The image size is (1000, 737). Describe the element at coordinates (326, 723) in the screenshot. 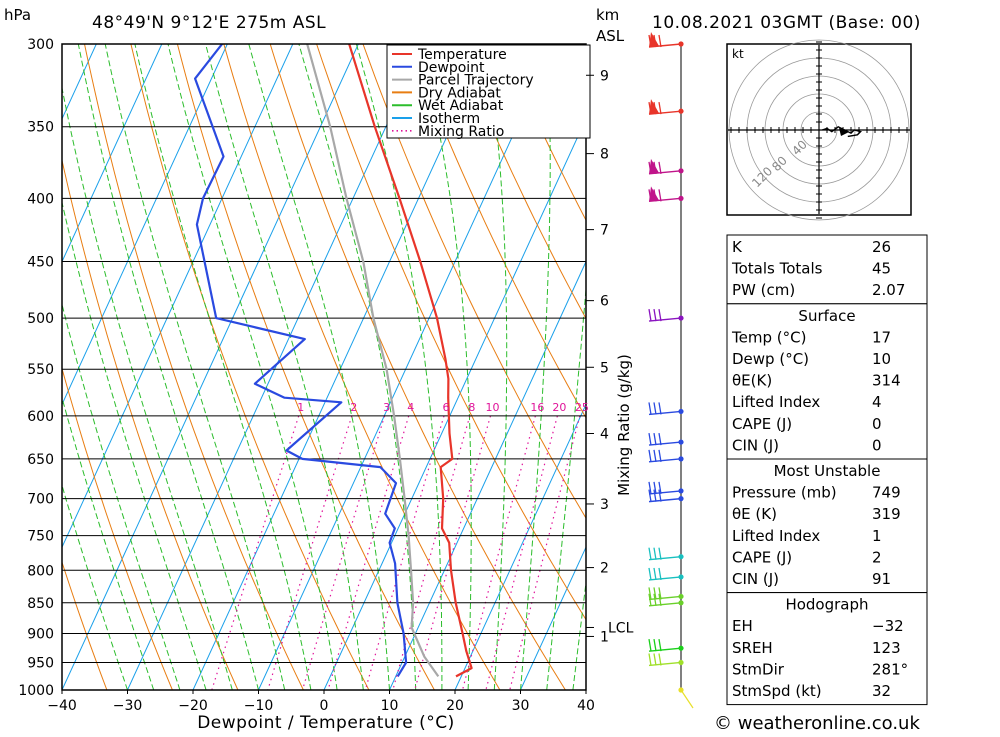

I see `x-axis-label: Dewpoint / Temperature (°C)` at that location.